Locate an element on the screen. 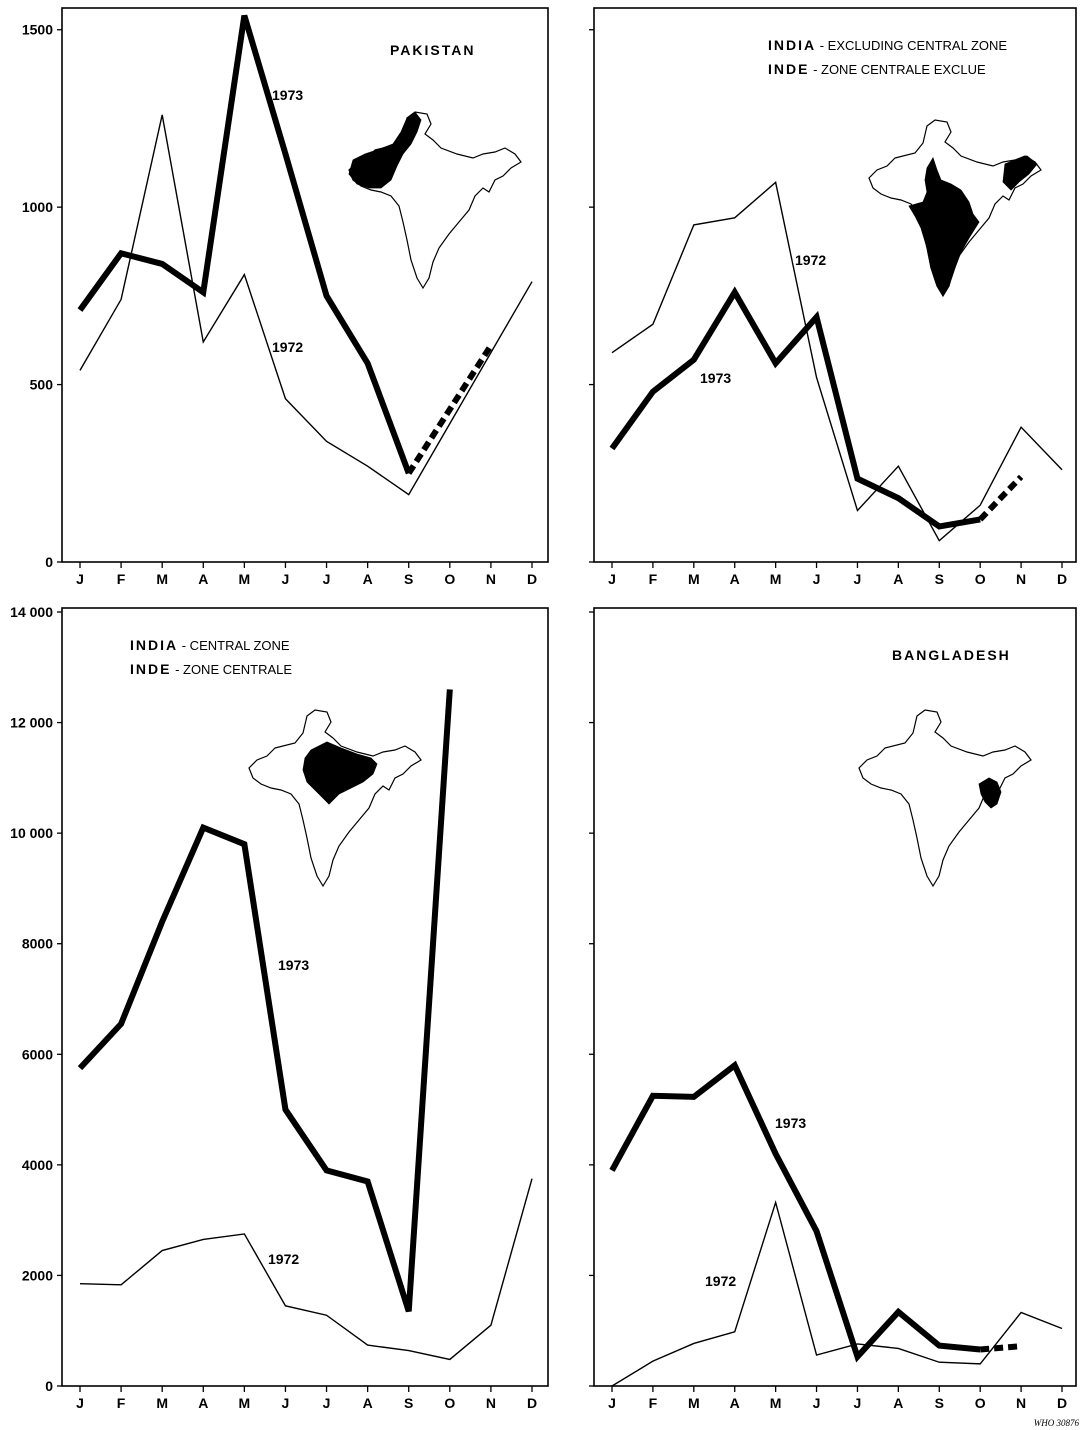 This screenshot has width=1081, height=1430. panel-title: PAKISTAN is located at coordinates (432, 50).